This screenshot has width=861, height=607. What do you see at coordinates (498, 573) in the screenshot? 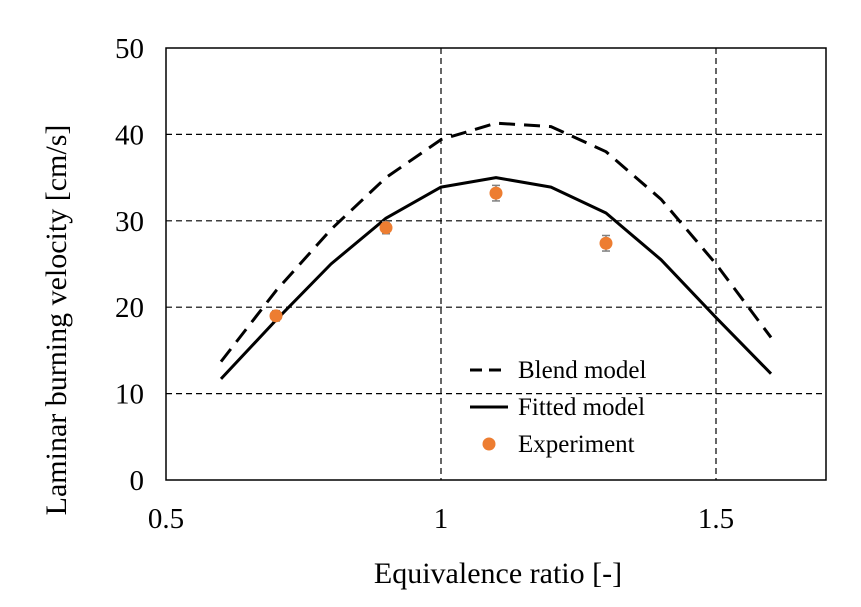
I see `x-axis-label: Equivalence ratio [-]` at bounding box center [498, 573].